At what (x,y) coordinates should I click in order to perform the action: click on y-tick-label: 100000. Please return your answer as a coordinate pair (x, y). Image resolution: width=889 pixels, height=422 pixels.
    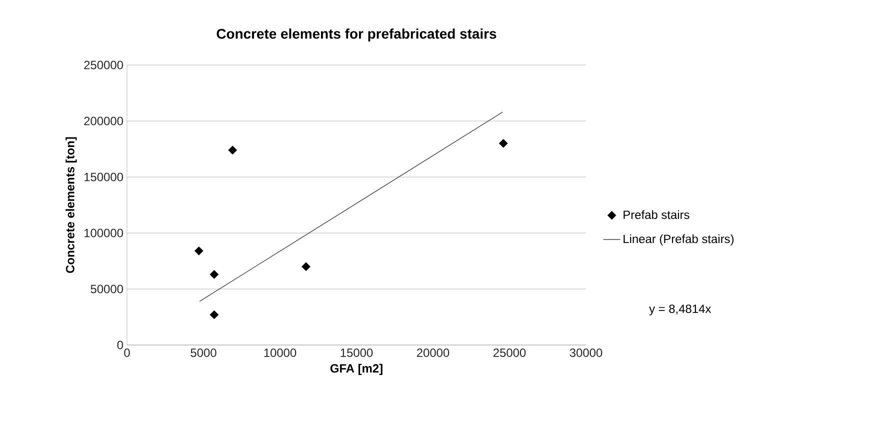
    Looking at the image, I should click on (104, 233).